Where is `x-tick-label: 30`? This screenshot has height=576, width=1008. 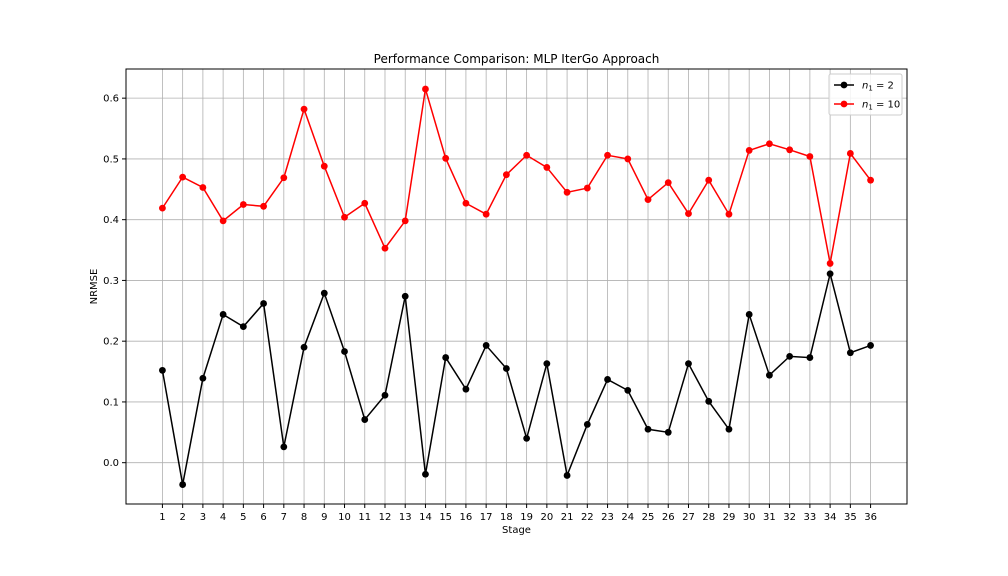 x-tick-label: 30 is located at coordinates (749, 517).